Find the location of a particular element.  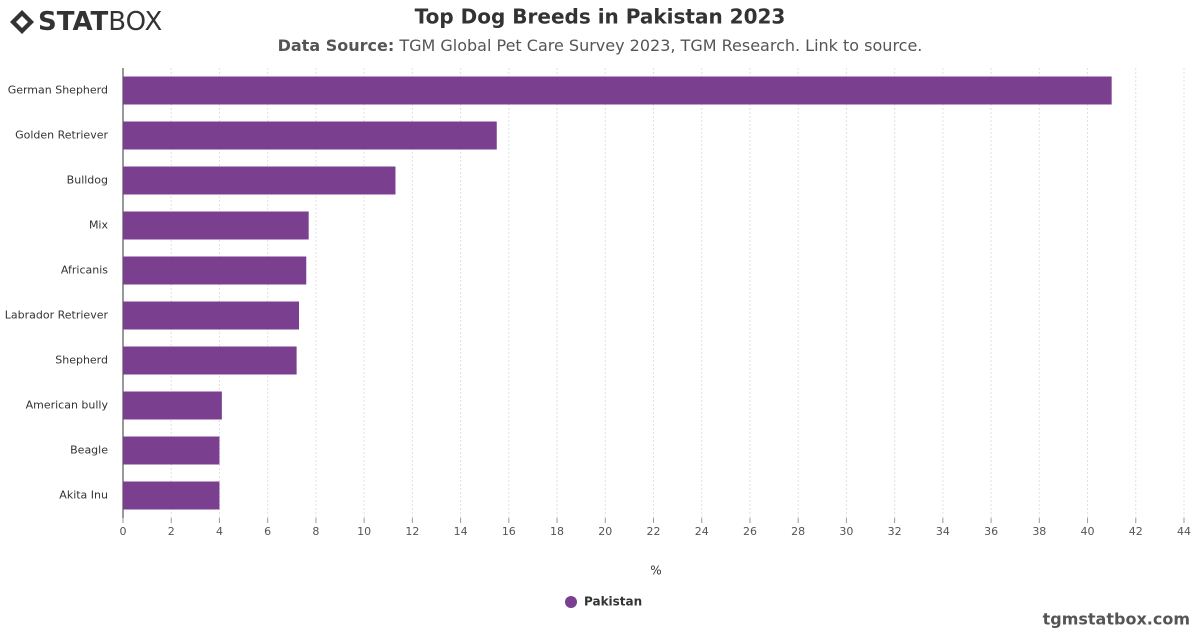

logo: STATBOX is located at coordinates (86, 22).